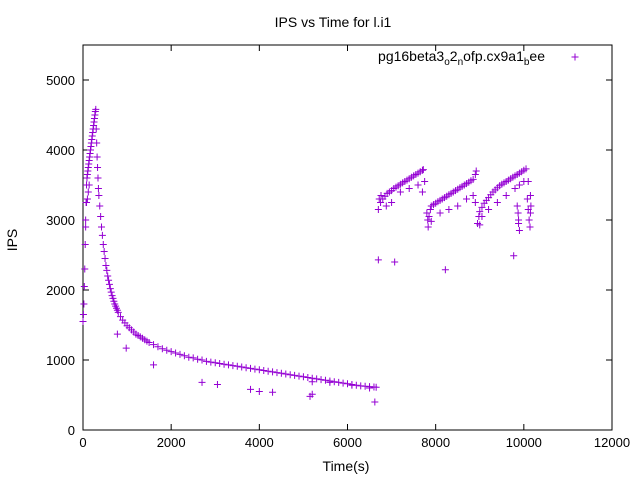 The image size is (640, 480). I want to click on y-tick-label: 5000, so click(60, 80).